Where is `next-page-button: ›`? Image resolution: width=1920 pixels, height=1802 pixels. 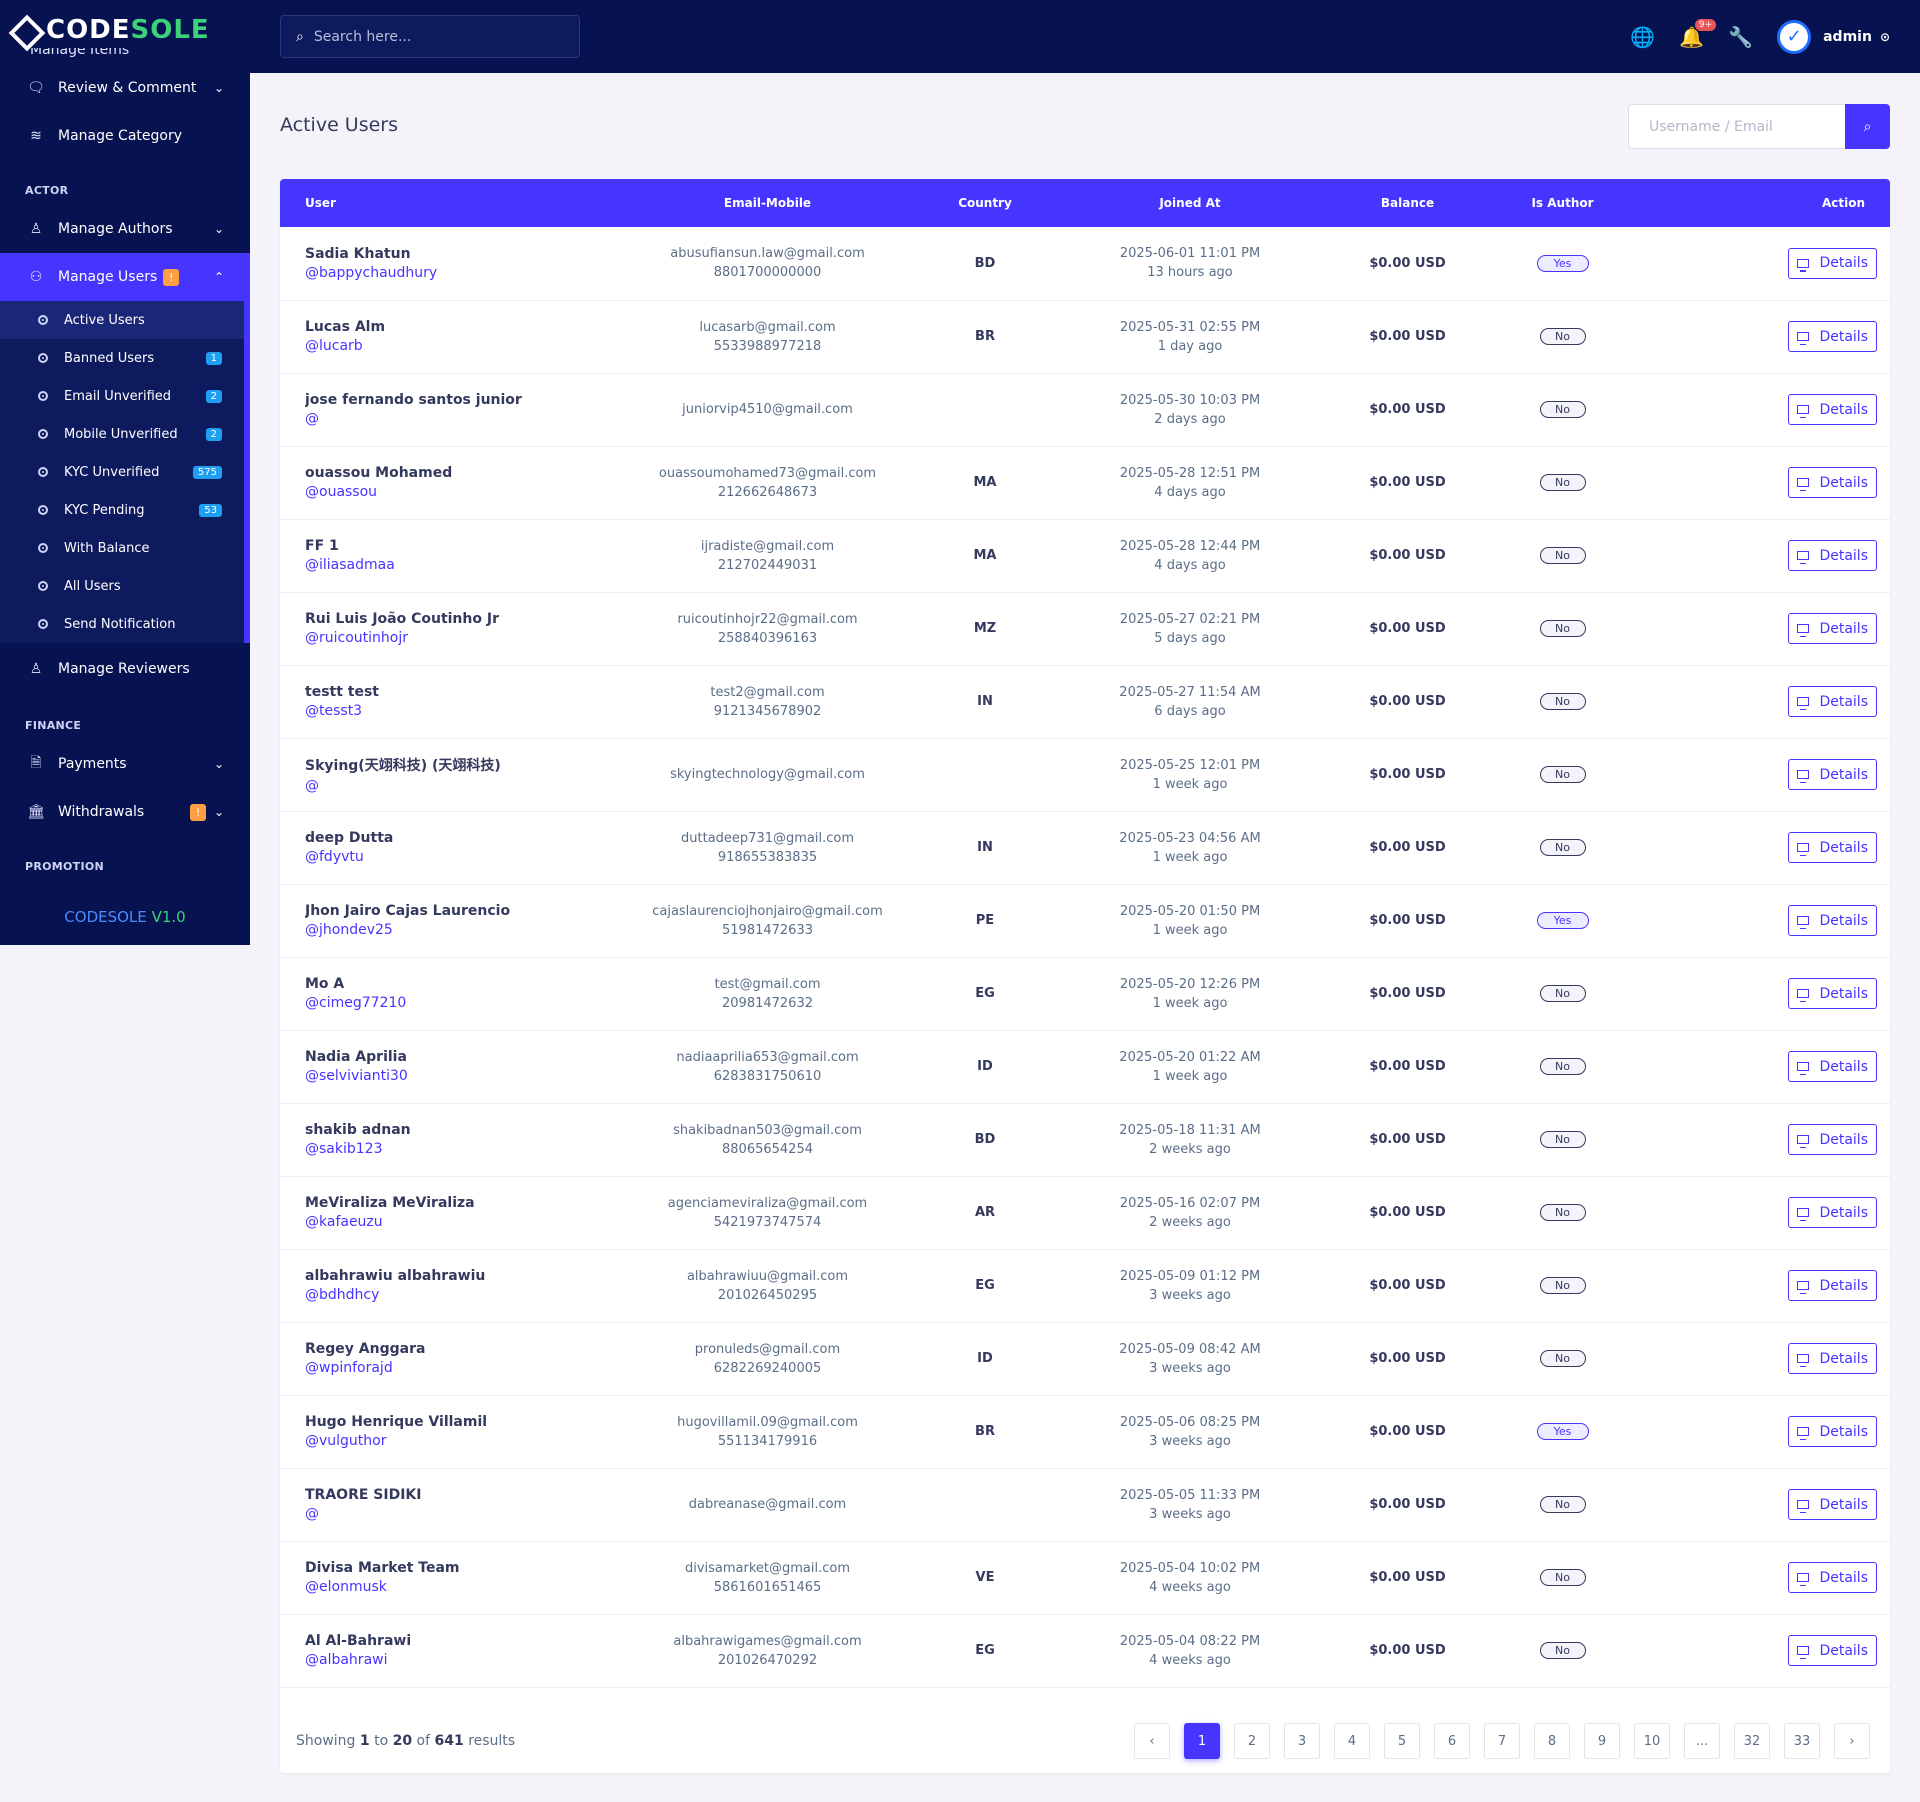 next-page-button: › is located at coordinates (1852, 1741).